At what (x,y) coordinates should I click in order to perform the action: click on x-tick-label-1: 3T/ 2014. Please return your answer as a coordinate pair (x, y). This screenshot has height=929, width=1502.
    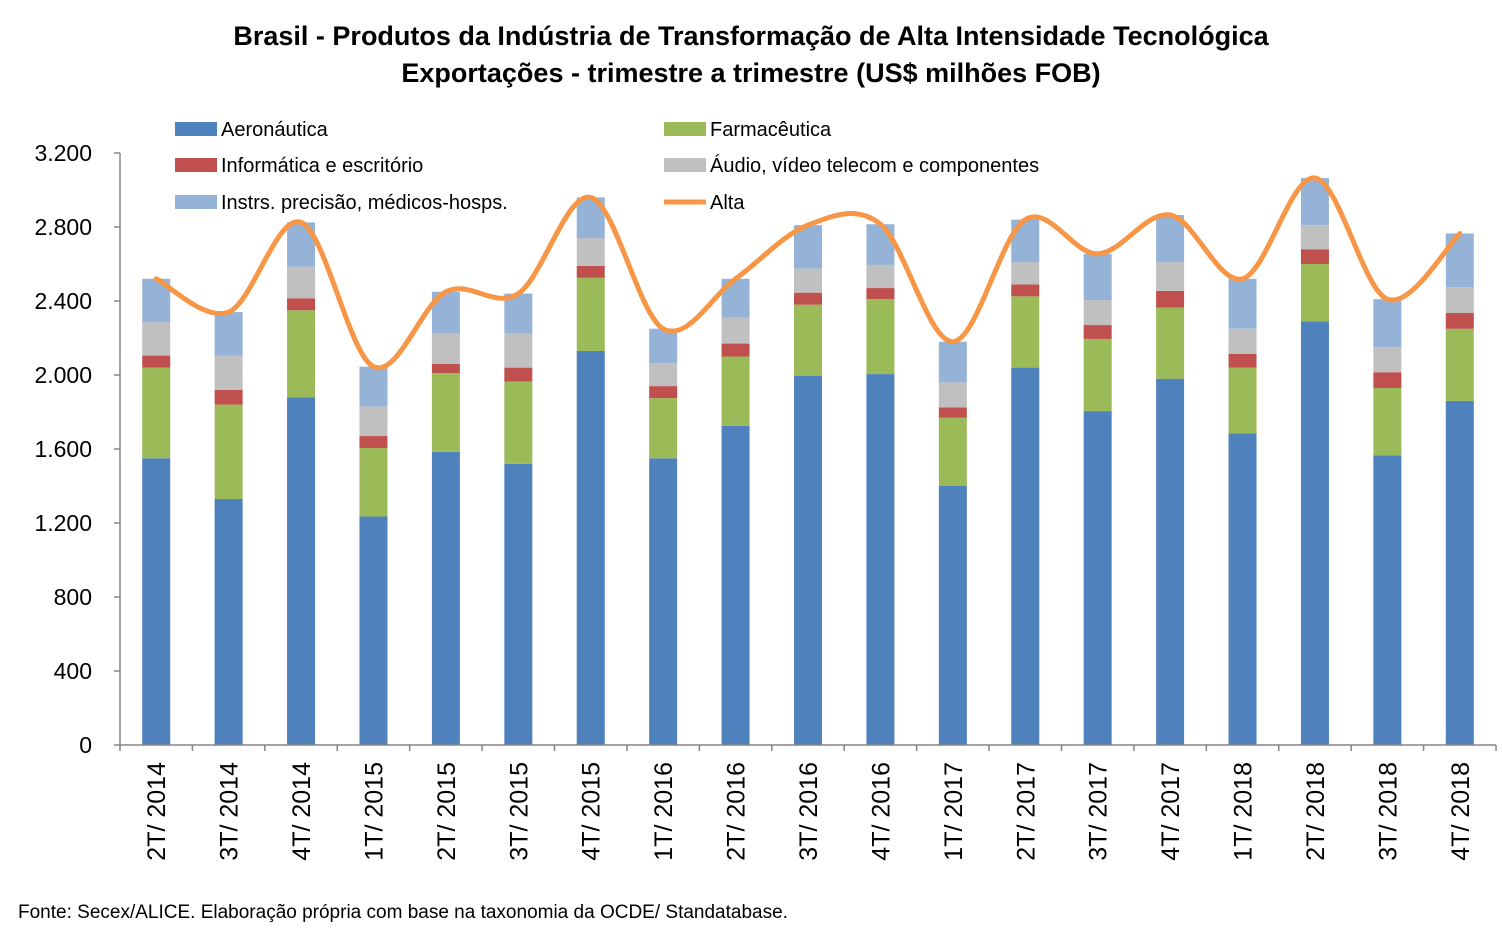
    Looking at the image, I should click on (230, 811).